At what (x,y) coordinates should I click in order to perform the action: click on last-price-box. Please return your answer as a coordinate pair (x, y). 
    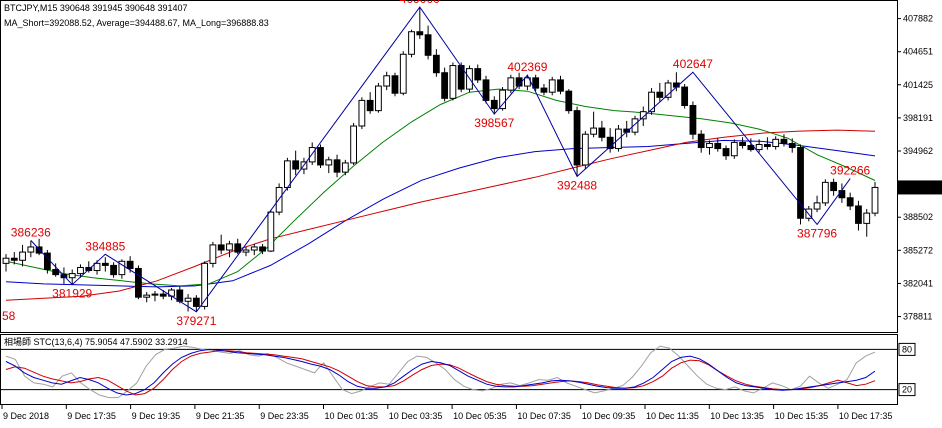
    Looking at the image, I should click on (920, 187).